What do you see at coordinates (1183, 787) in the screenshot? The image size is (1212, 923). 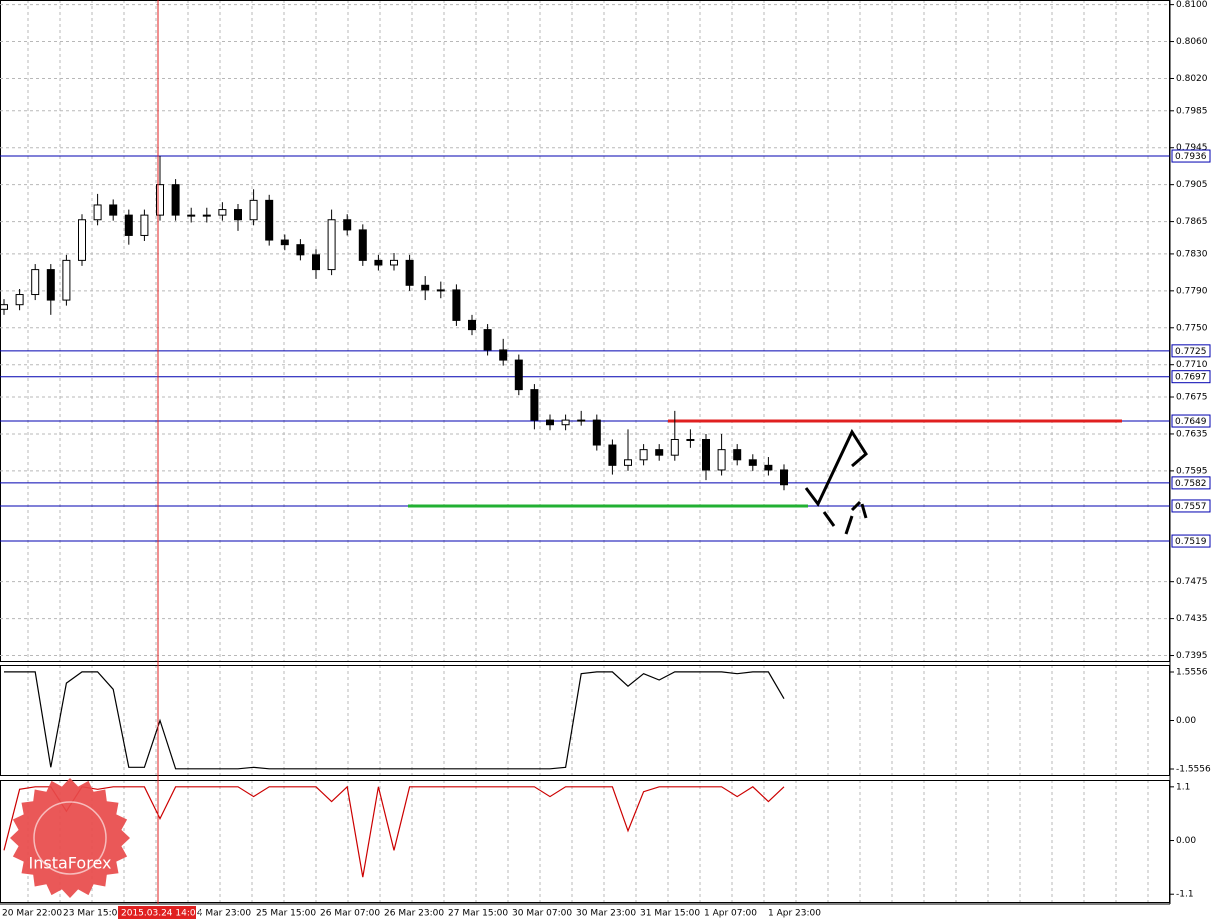 I see `y-tick-label: 1.1` at bounding box center [1183, 787].